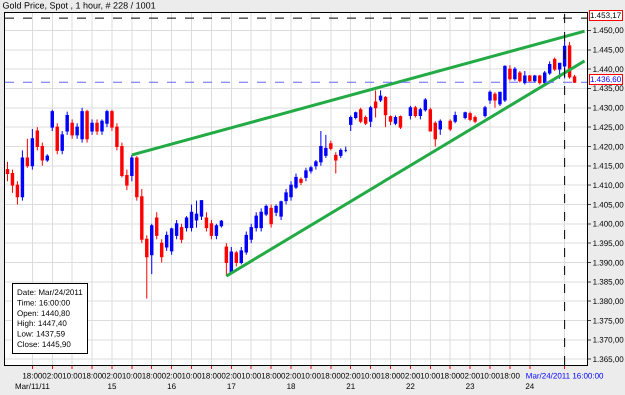  Describe the element at coordinates (44, 344) in the screenshot. I see `annotation: Close: 1445,90` at that location.